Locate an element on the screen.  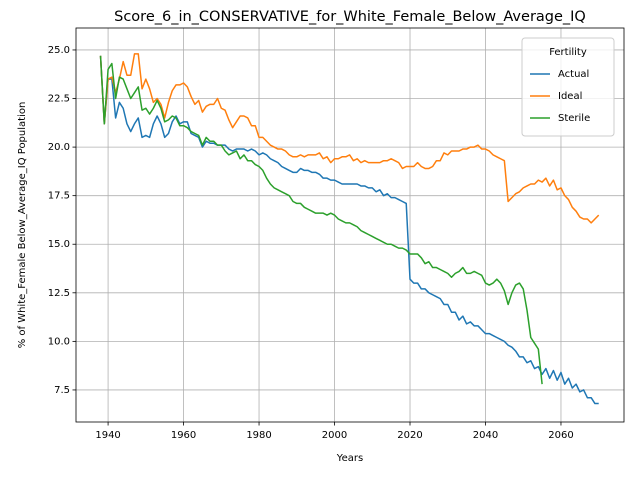
legend-box is located at coordinates (568, 87).